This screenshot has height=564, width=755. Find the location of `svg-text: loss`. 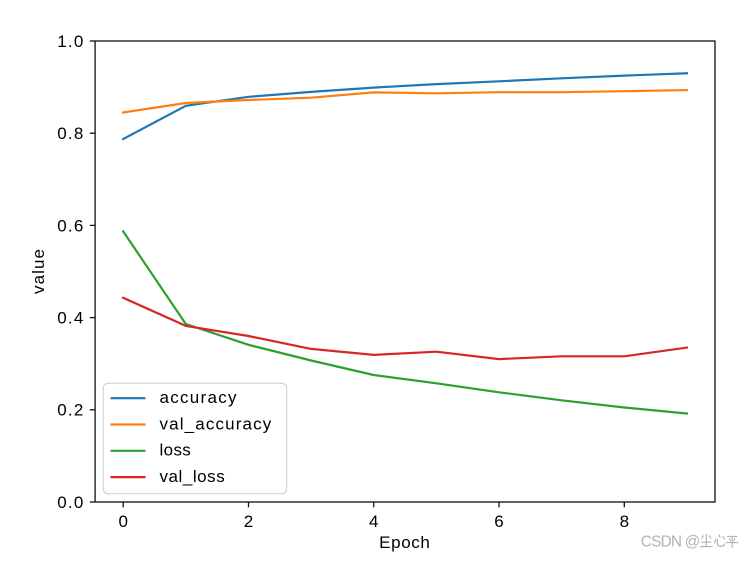

svg-text: loss is located at coordinates (175, 450).